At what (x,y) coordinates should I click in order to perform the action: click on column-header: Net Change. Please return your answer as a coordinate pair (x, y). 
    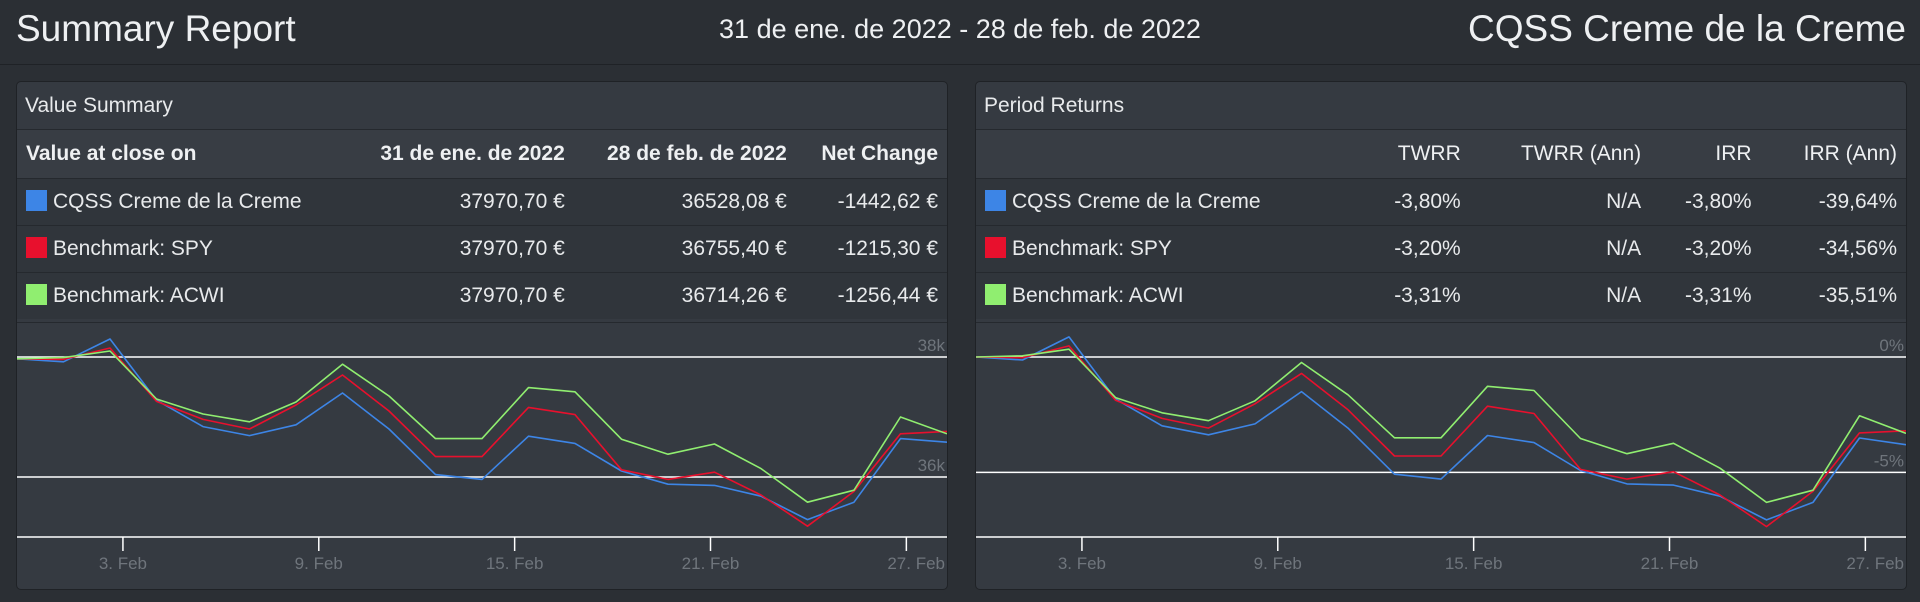
    Looking at the image, I should click on (879, 153).